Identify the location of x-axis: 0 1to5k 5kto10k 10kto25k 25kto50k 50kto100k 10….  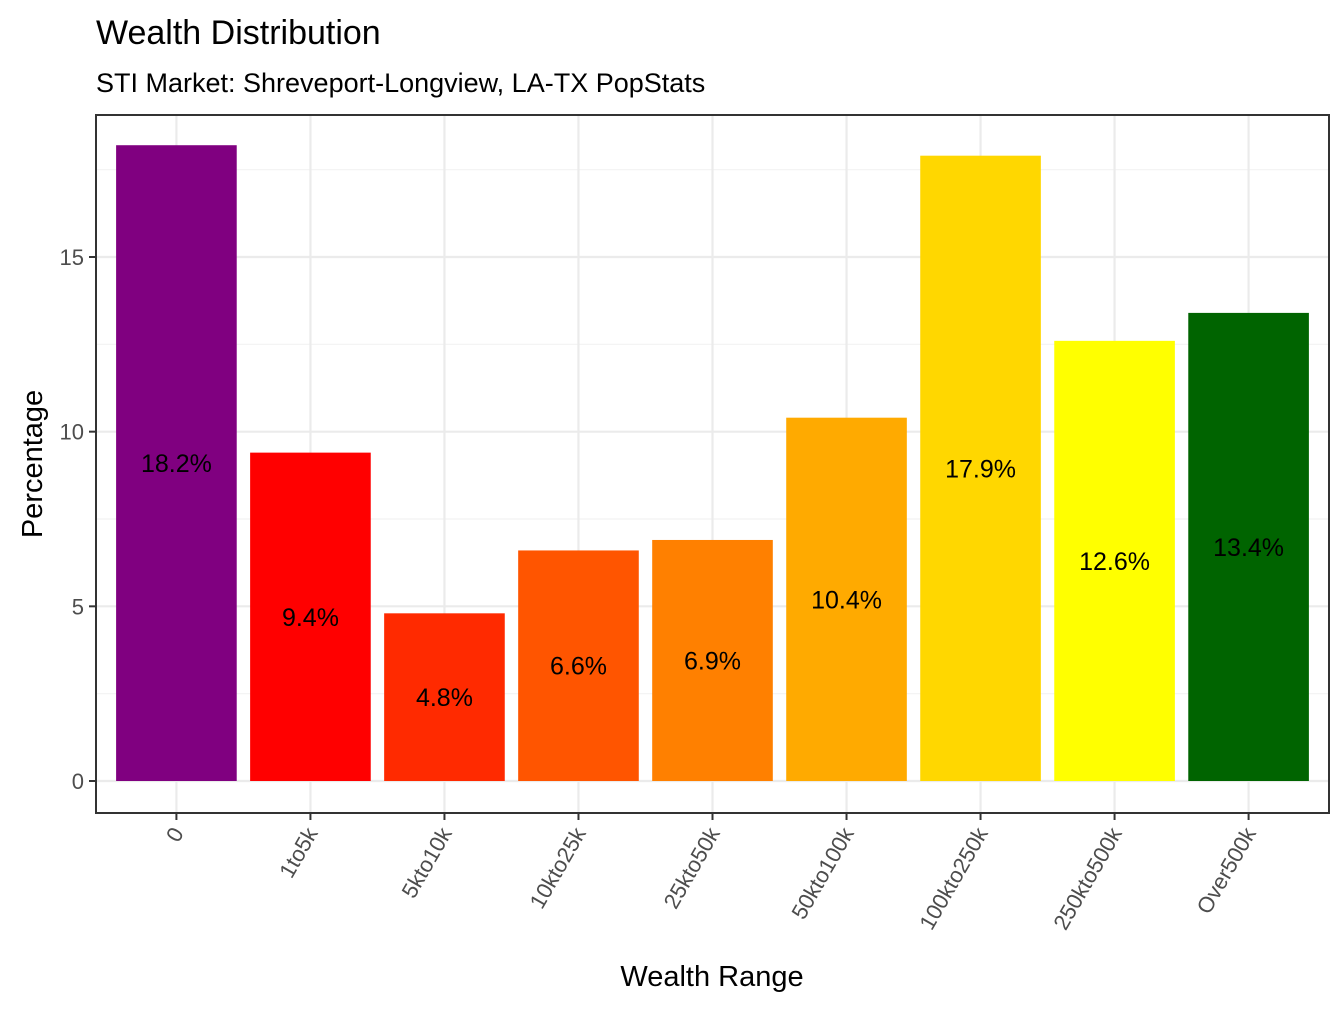
(711, 873).